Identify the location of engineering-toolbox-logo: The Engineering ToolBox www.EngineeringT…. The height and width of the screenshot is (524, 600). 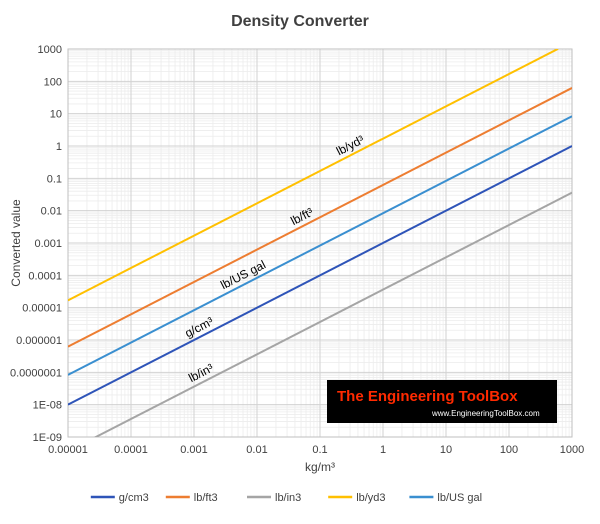
(442, 401).